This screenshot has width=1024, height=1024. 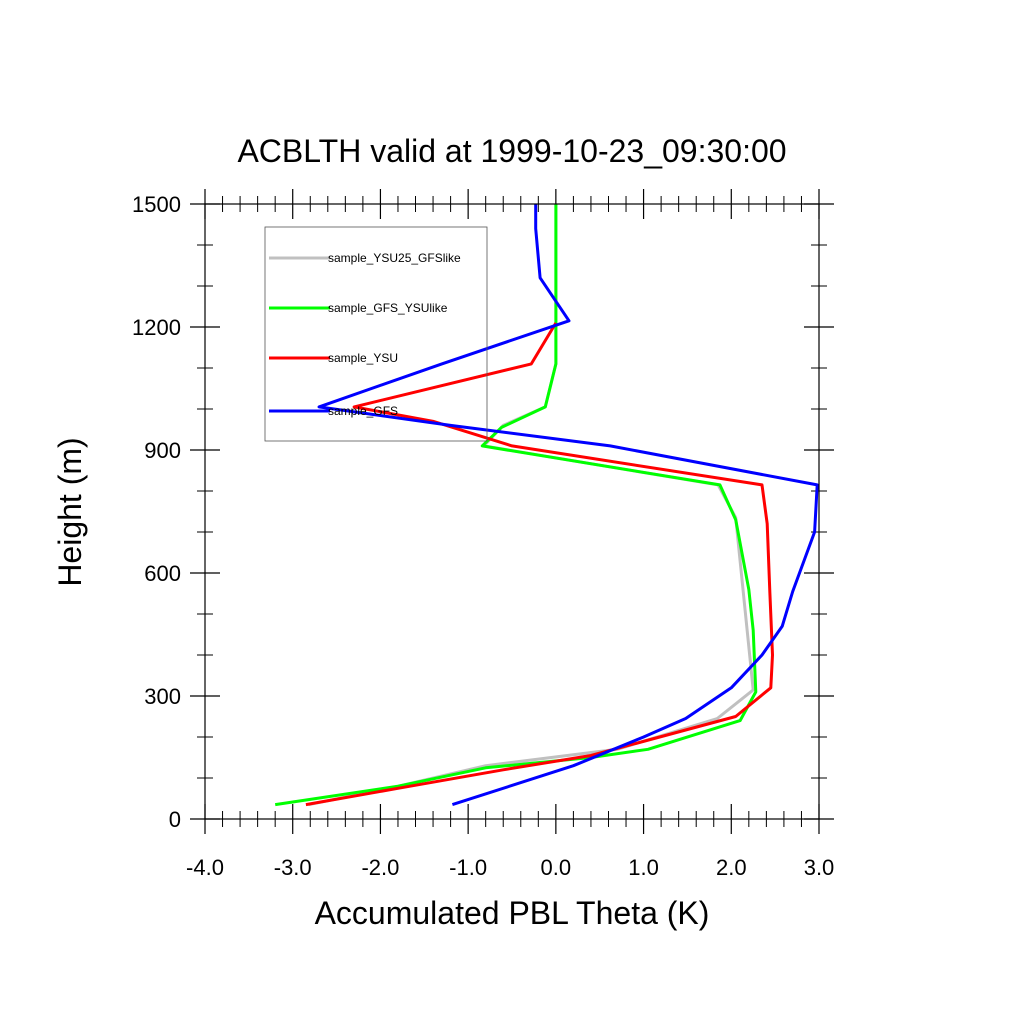 What do you see at coordinates (162, 696) in the screenshot?
I see `y-tick-label: 300` at bounding box center [162, 696].